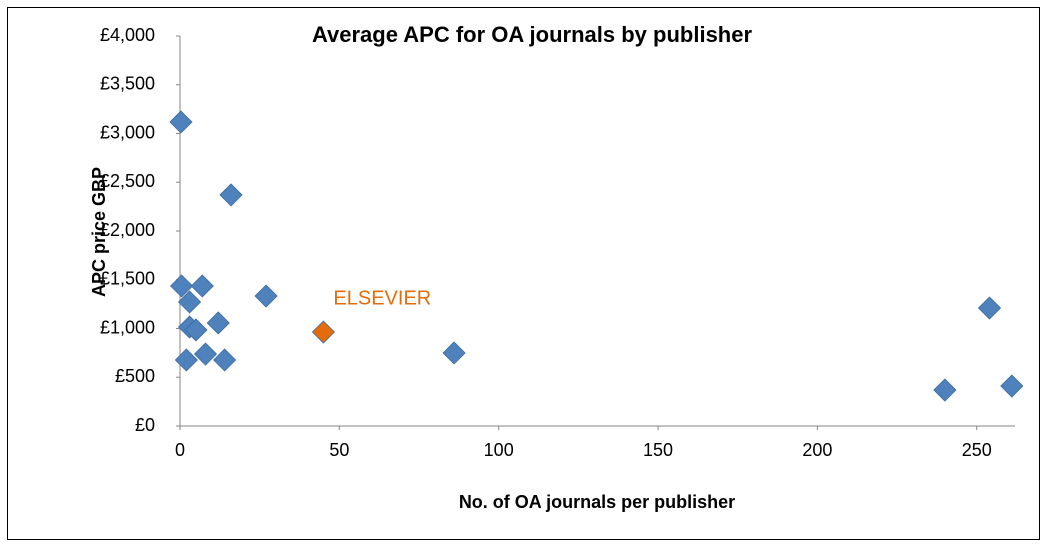 The width and height of the screenshot is (1049, 548). I want to click on y-tick-label: £4,000, so click(127, 35).